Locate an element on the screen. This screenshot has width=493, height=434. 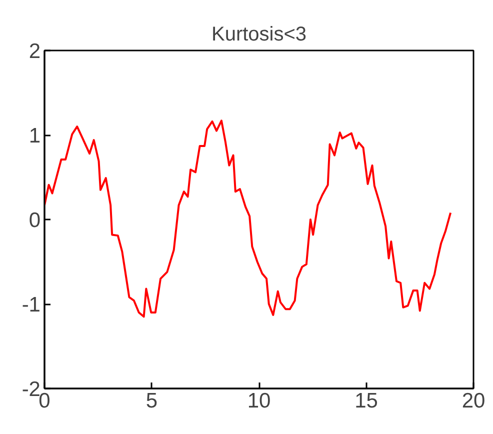
x-tick-label: 10 is located at coordinates (259, 401).